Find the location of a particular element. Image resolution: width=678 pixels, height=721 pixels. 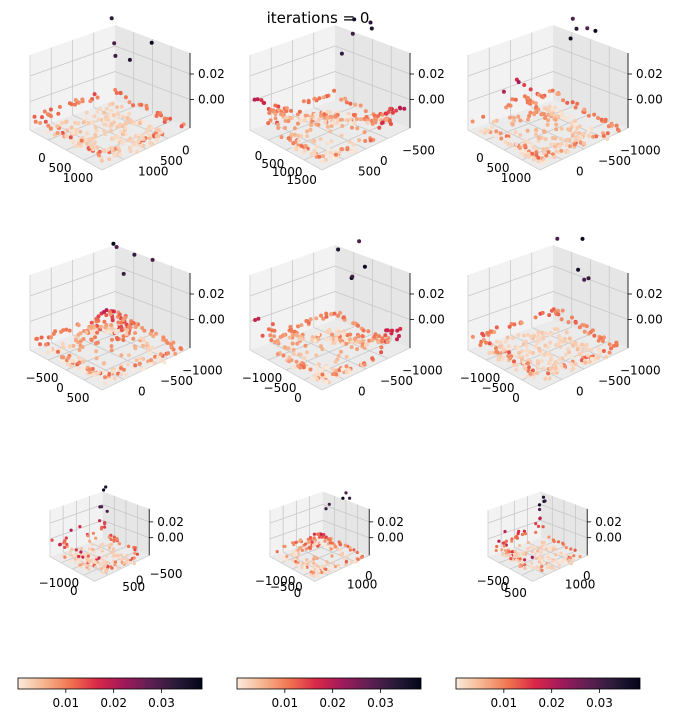

x-tick-label: 500 is located at coordinates (272, 164).